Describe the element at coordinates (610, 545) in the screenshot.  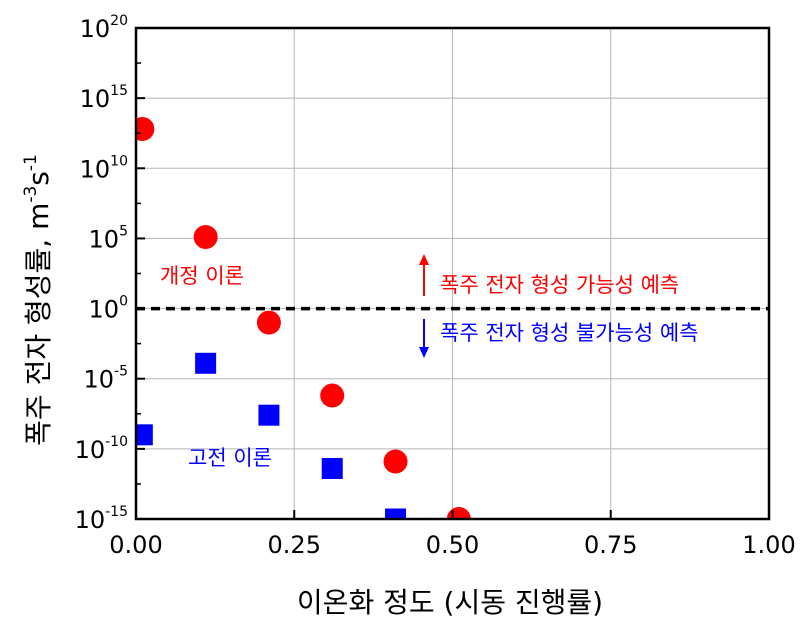
I see `x-tick-label: 0.75` at that location.